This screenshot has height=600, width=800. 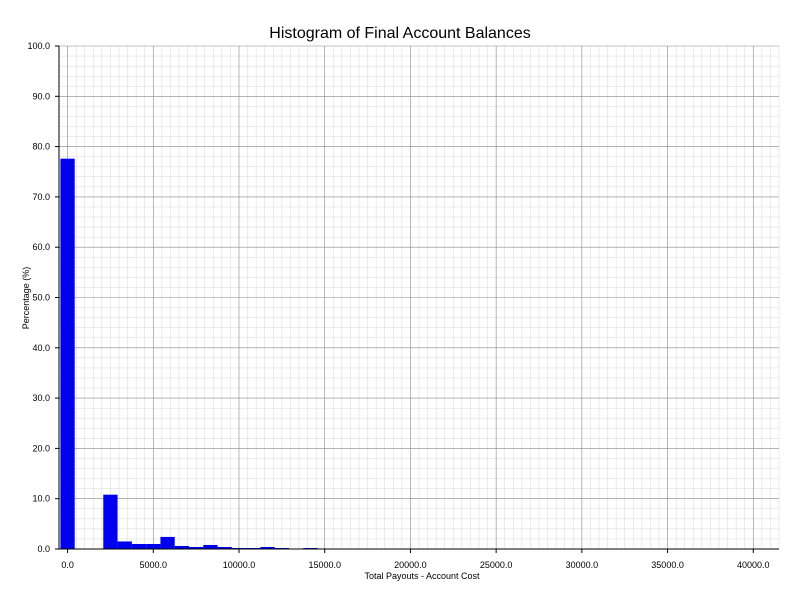 What do you see at coordinates (410, 565) in the screenshot?
I see `x-tick-label: 20000.0` at bounding box center [410, 565].